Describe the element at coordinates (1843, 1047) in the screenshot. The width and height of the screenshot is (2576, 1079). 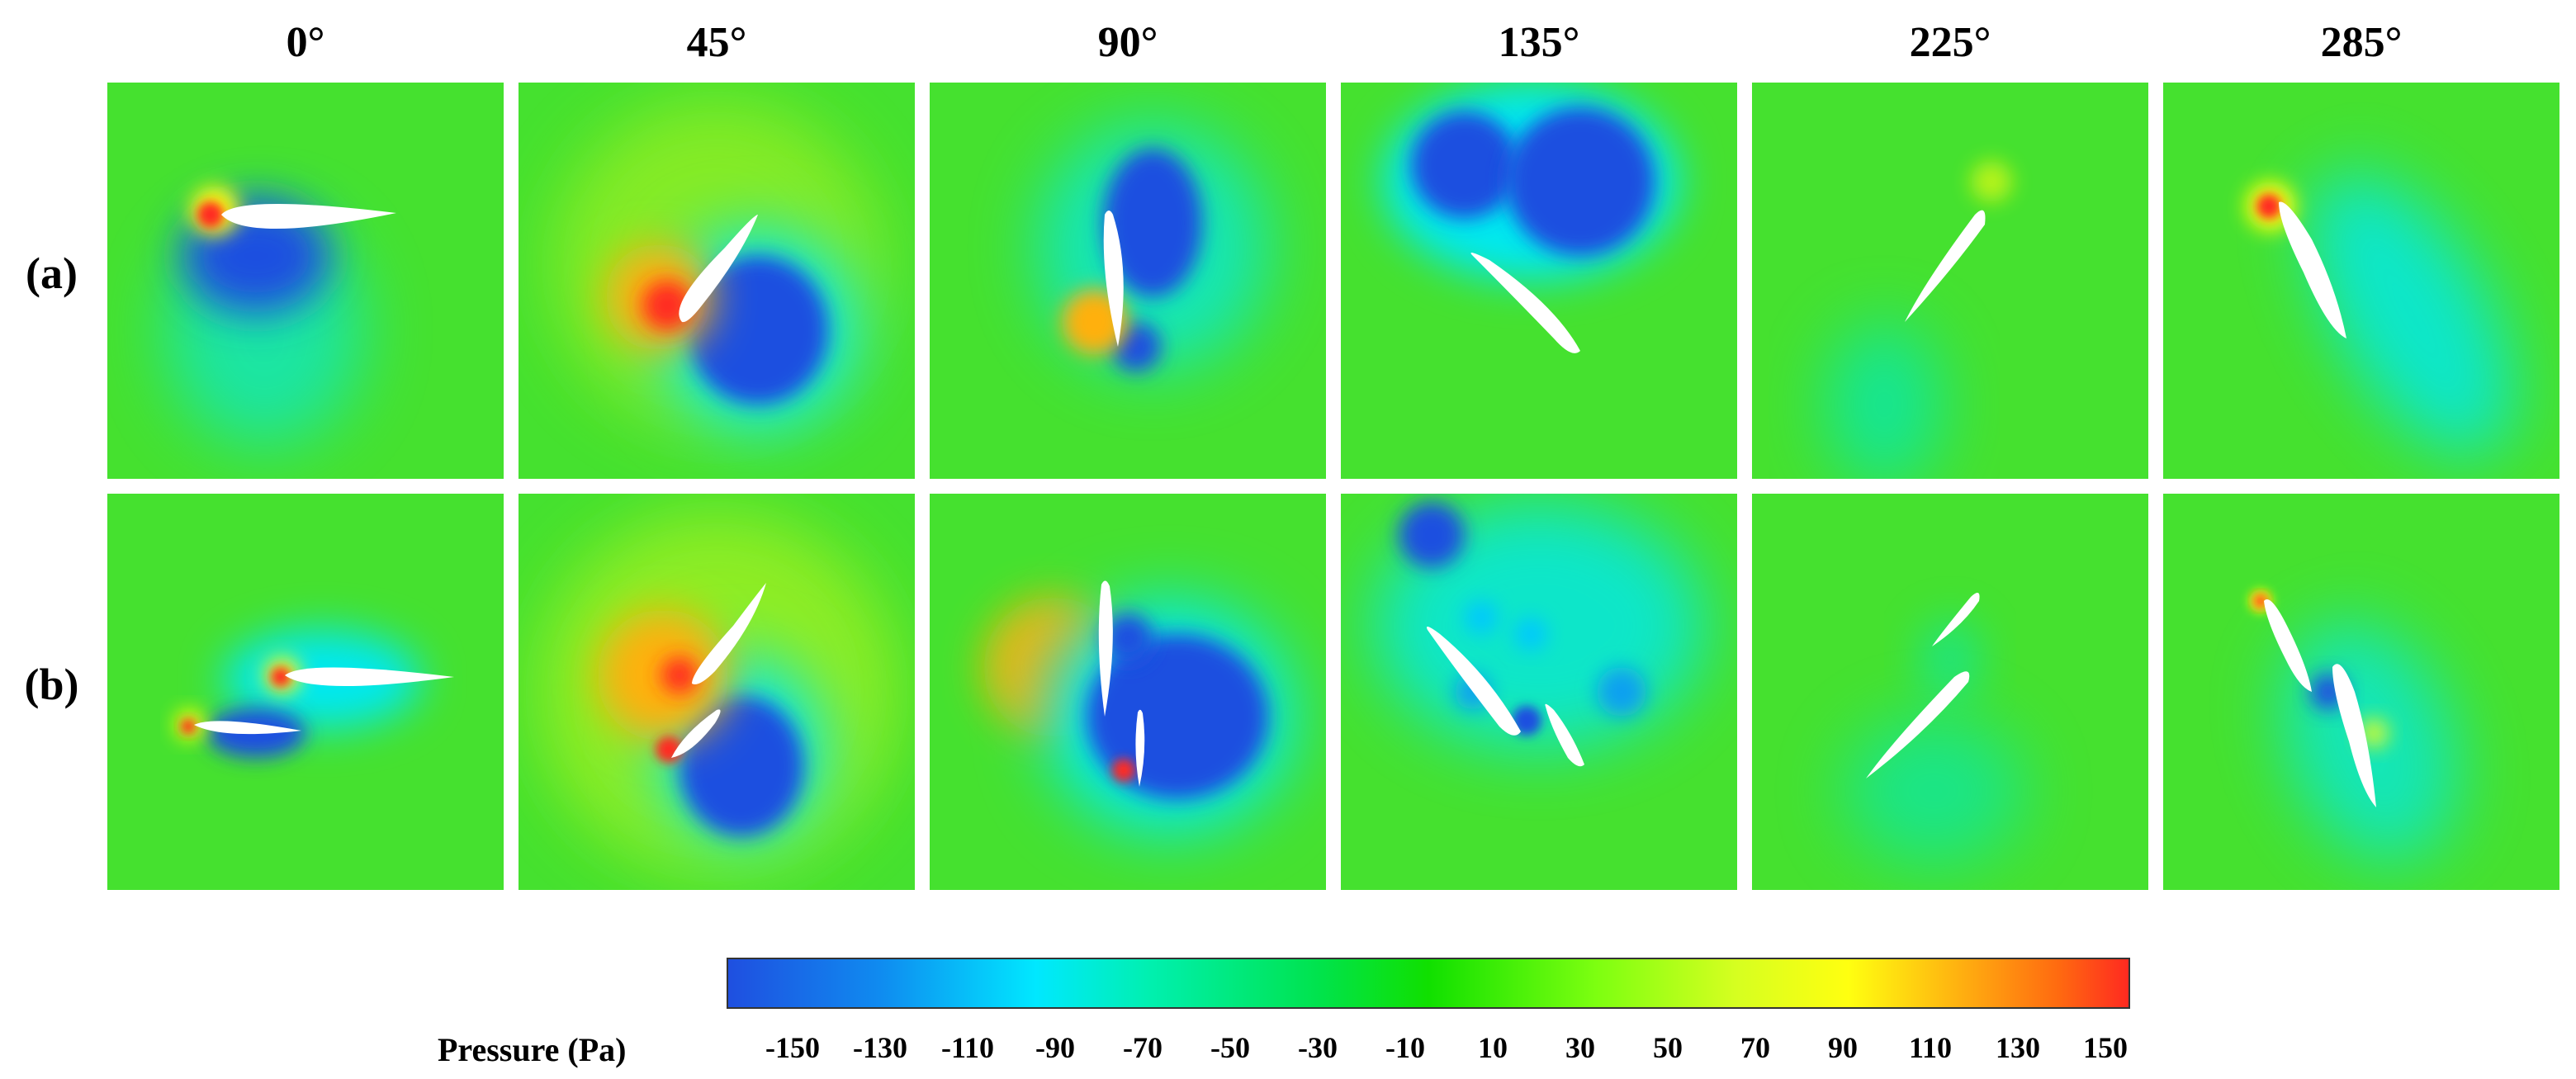
I see `colorbar-tick: 90` at that location.